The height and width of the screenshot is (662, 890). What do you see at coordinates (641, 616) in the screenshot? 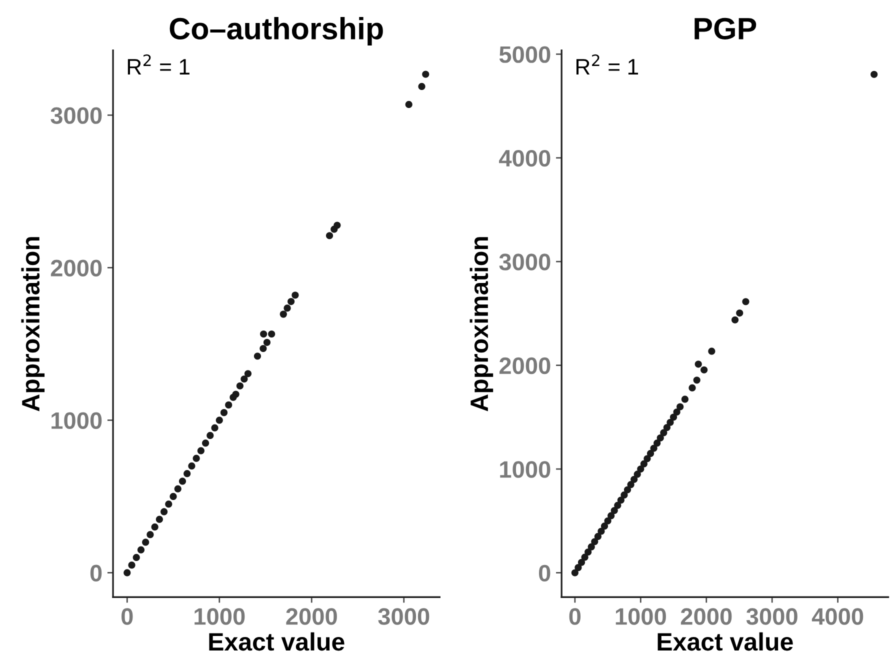
I see `x-tick-label: 1000` at bounding box center [641, 616].